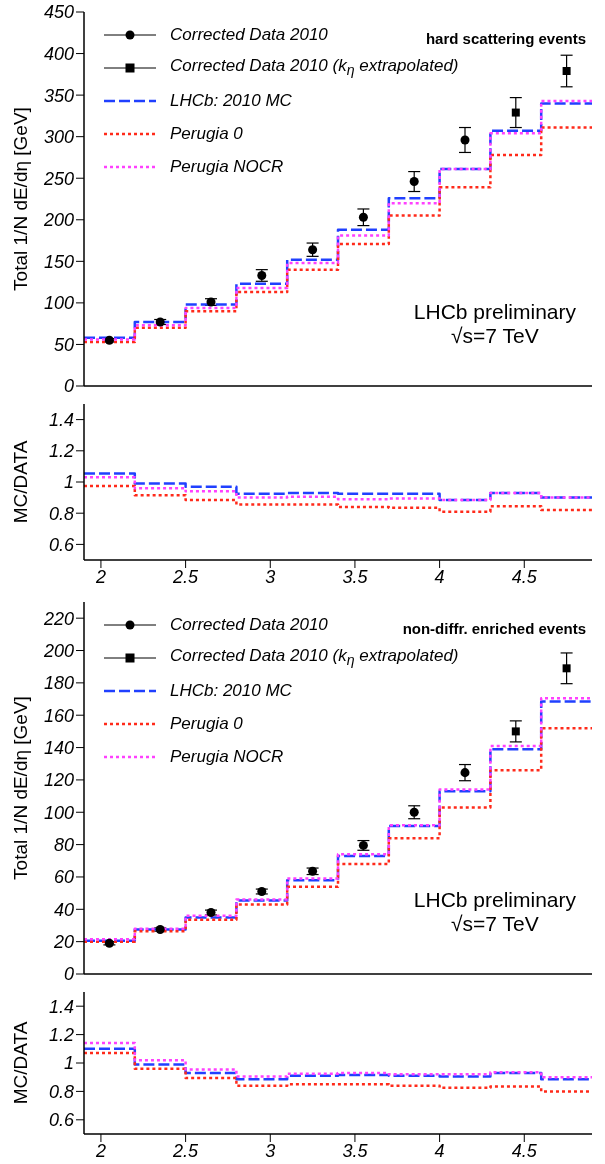  Describe the element at coordinates (63, 909) in the screenshot. I see `y-tick-label: 40` at that location.